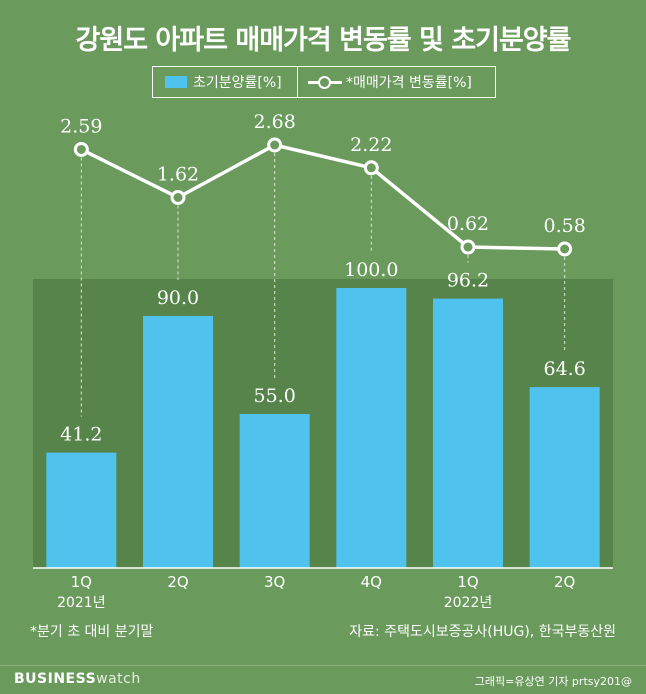 The width and height of the screenshot is (646, 694). Describe the element at coordinates (409, 83) in the screenshot. I see `legend-line-label: *매매가격 변동률[%]` at that location.